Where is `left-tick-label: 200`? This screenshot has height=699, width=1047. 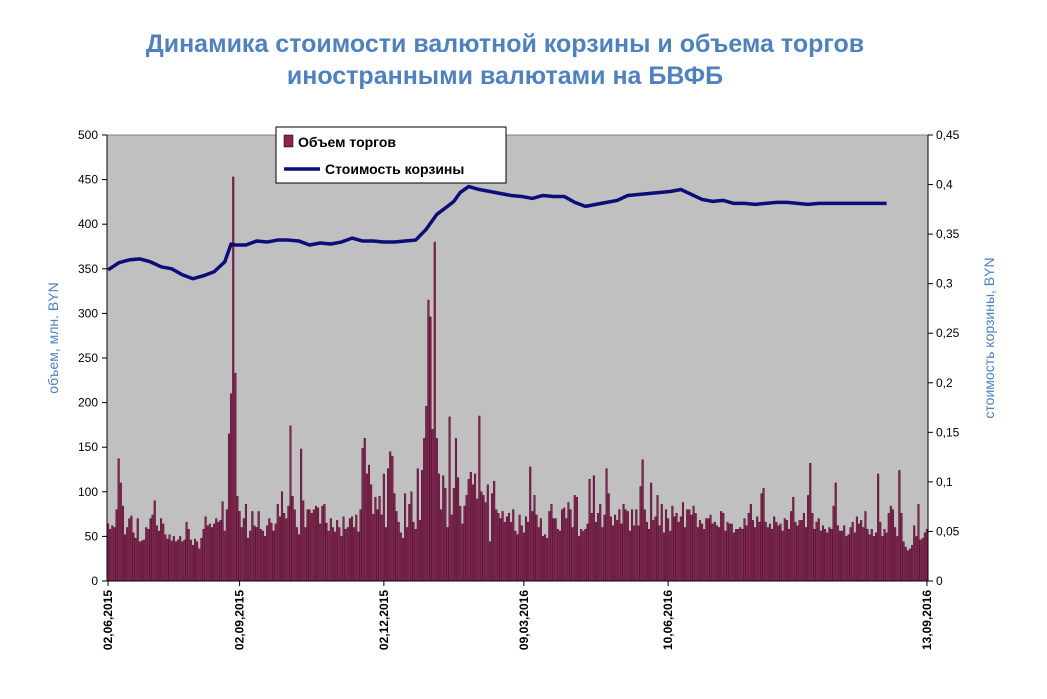 left-tick-label: 200 is located at coordinates (88, 403).